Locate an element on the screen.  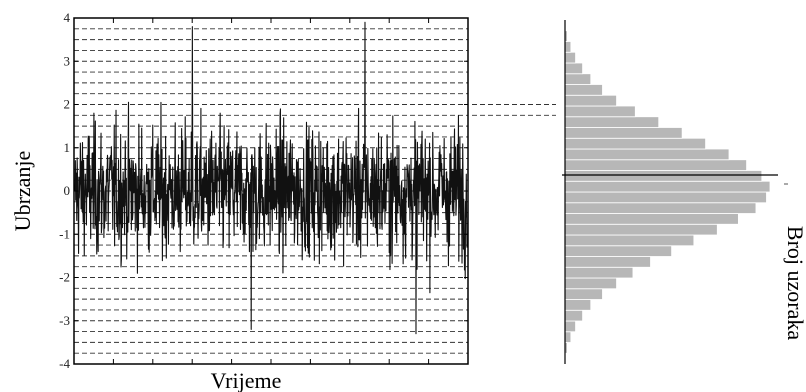
histogram-axis-title: Broj uzoraka is located at coordinates (794, 283).